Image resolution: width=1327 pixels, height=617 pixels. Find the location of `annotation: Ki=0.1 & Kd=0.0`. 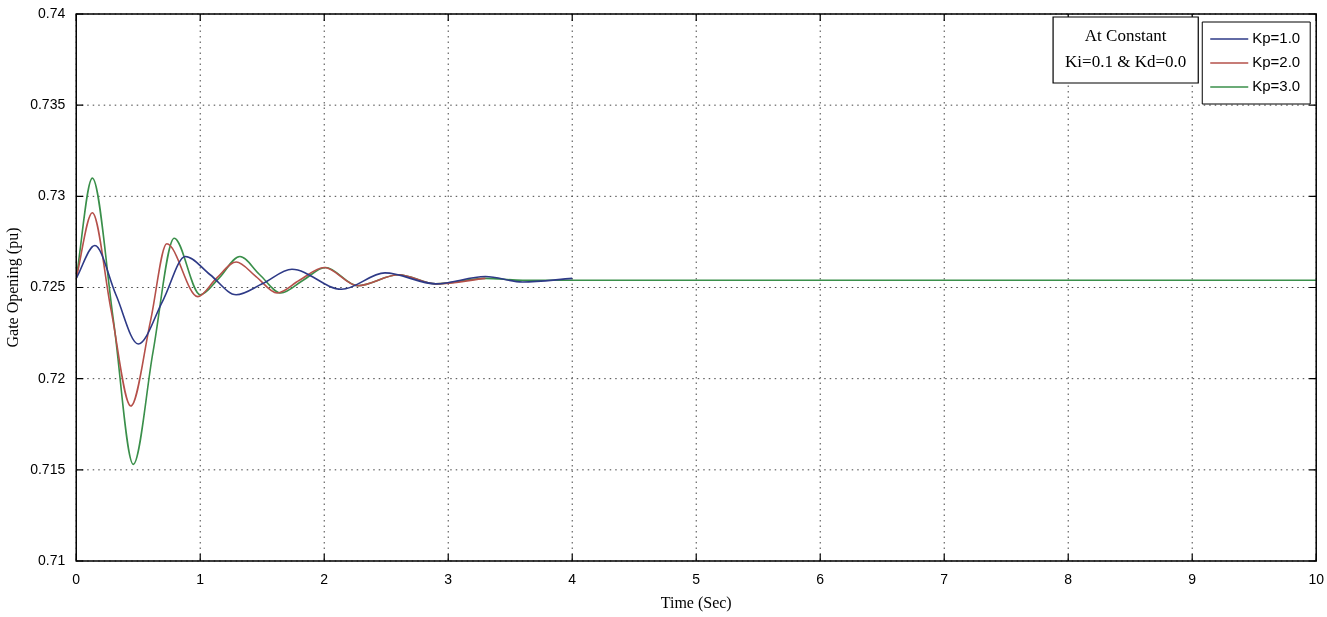

annotation: Ki=0.1 & Kd=0.0 is located at coordinates (1126, 62).